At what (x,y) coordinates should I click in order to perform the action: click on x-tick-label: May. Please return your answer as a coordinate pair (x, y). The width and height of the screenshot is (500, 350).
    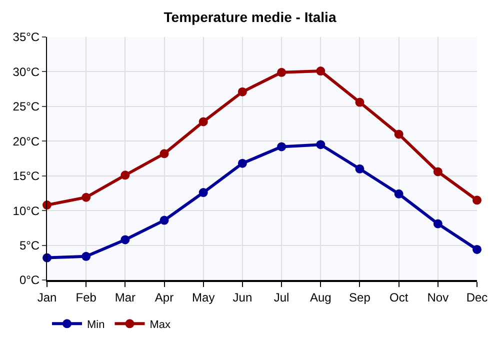
    Looking at the image, I should click on (203, 297).